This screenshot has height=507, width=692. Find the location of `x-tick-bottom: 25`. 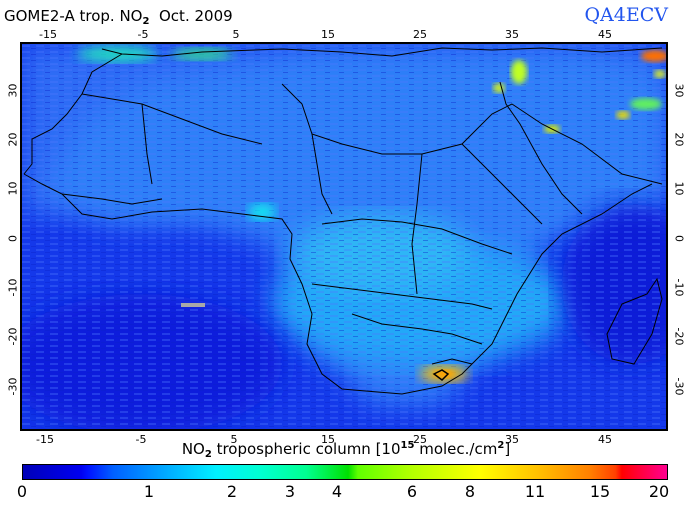

x-tick-bottom: 25 is located at coordinates (420, 439).